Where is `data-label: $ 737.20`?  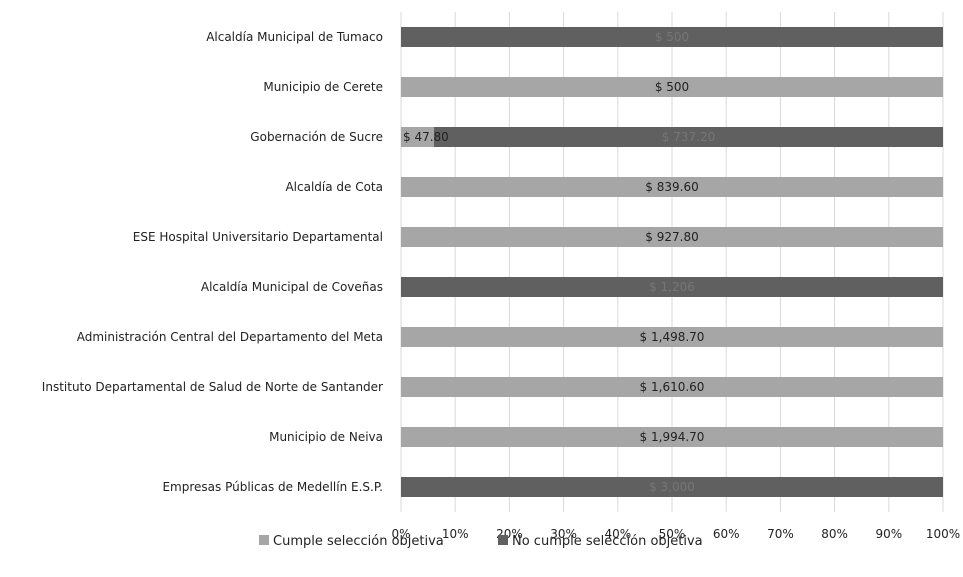
data-label: $ 737.20 is located at coordinates (688, 137).